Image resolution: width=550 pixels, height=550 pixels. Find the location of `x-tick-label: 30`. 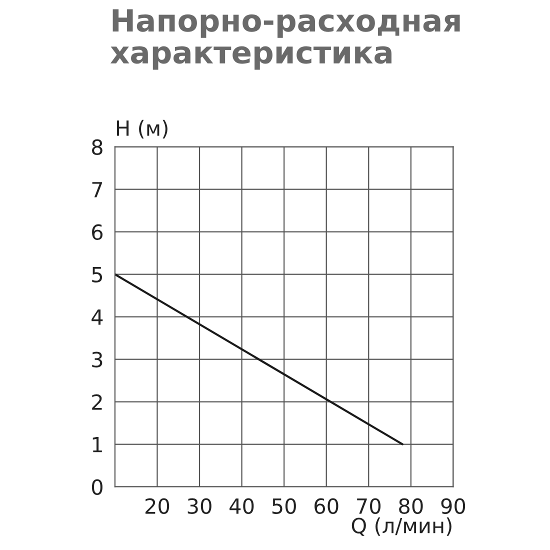

x-tick-label: 30 is located at coordinates (200, 506).